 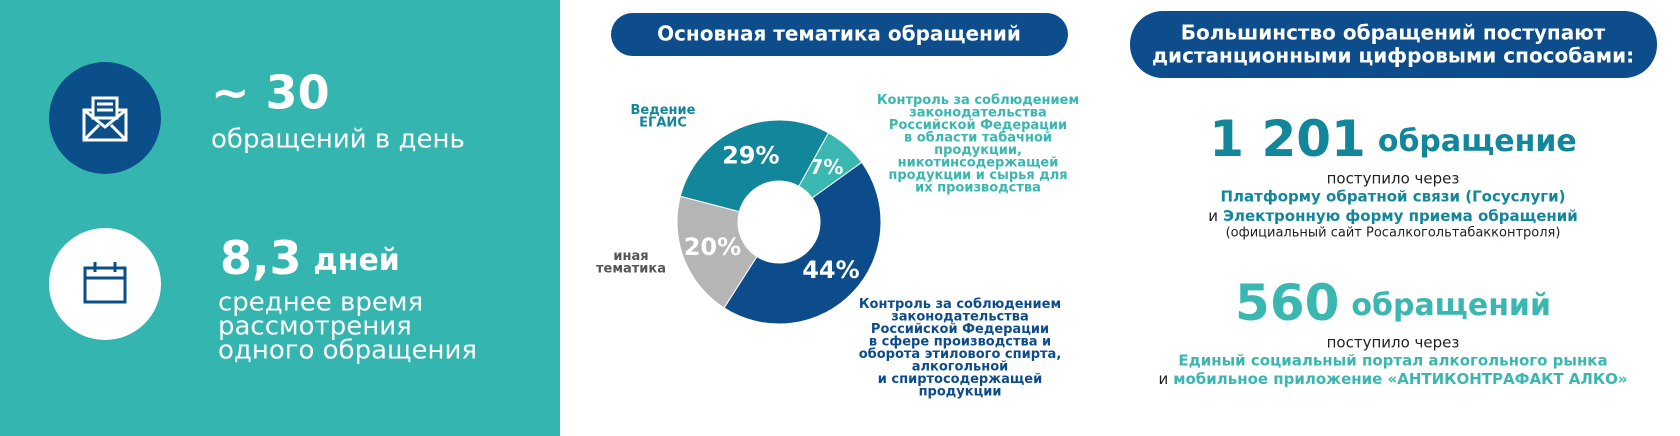 I want to click on category-label: иная тематика, so click(x=631, y=263).